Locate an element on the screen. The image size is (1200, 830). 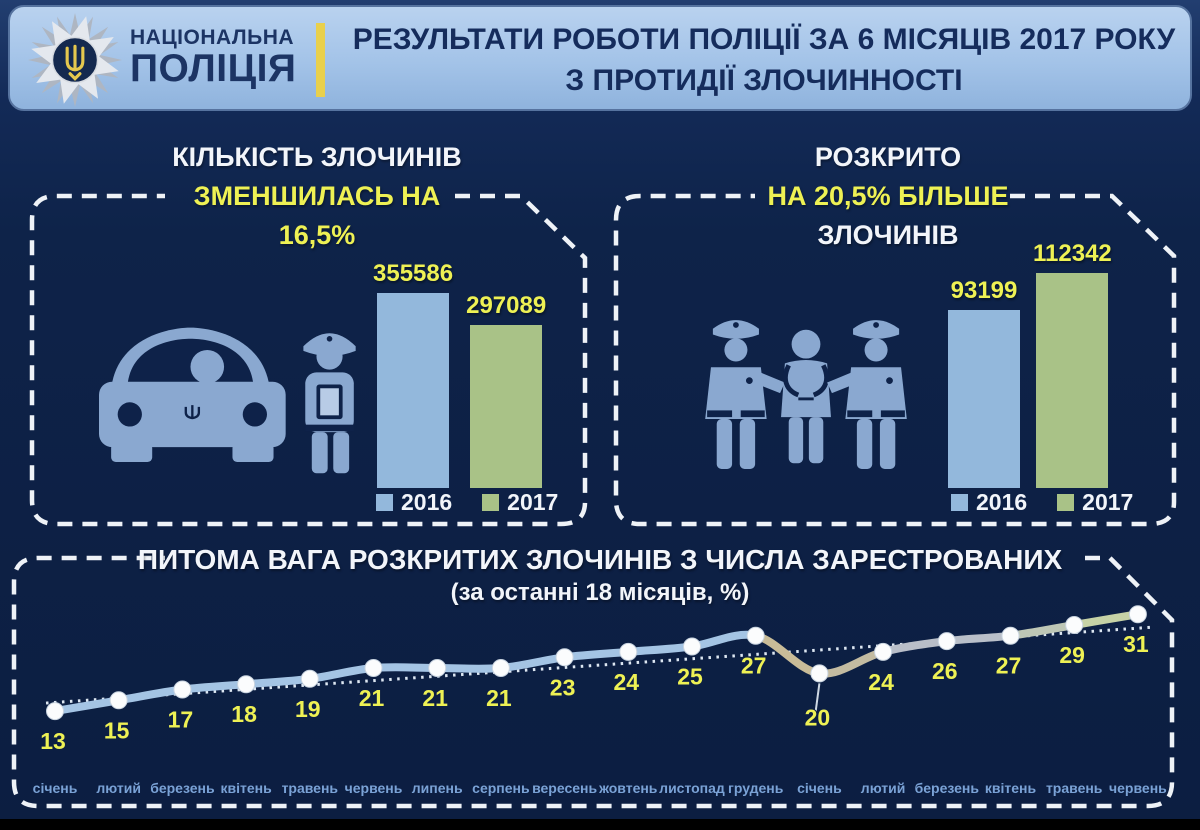
svg-text: жовтень is located at coordinates (628, 788).